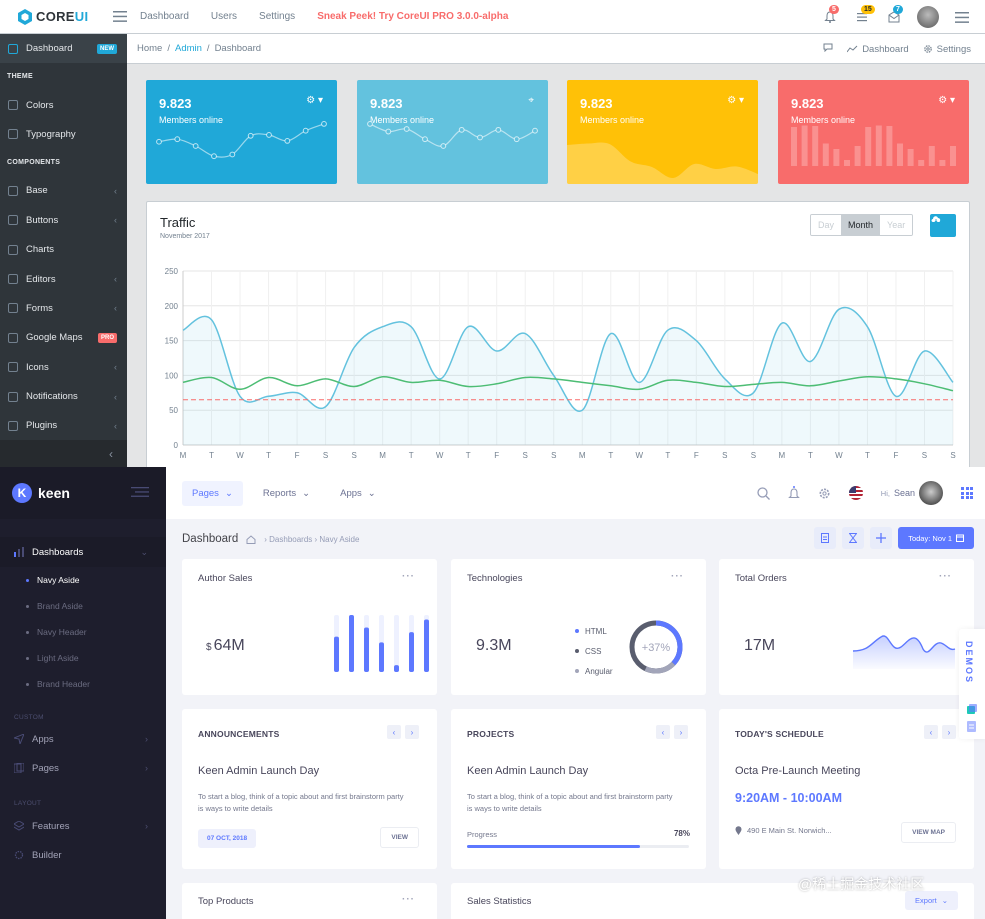 This screenshot has width=985, height=919. I want to click on keen-brand: K keen, so click(83, 493).